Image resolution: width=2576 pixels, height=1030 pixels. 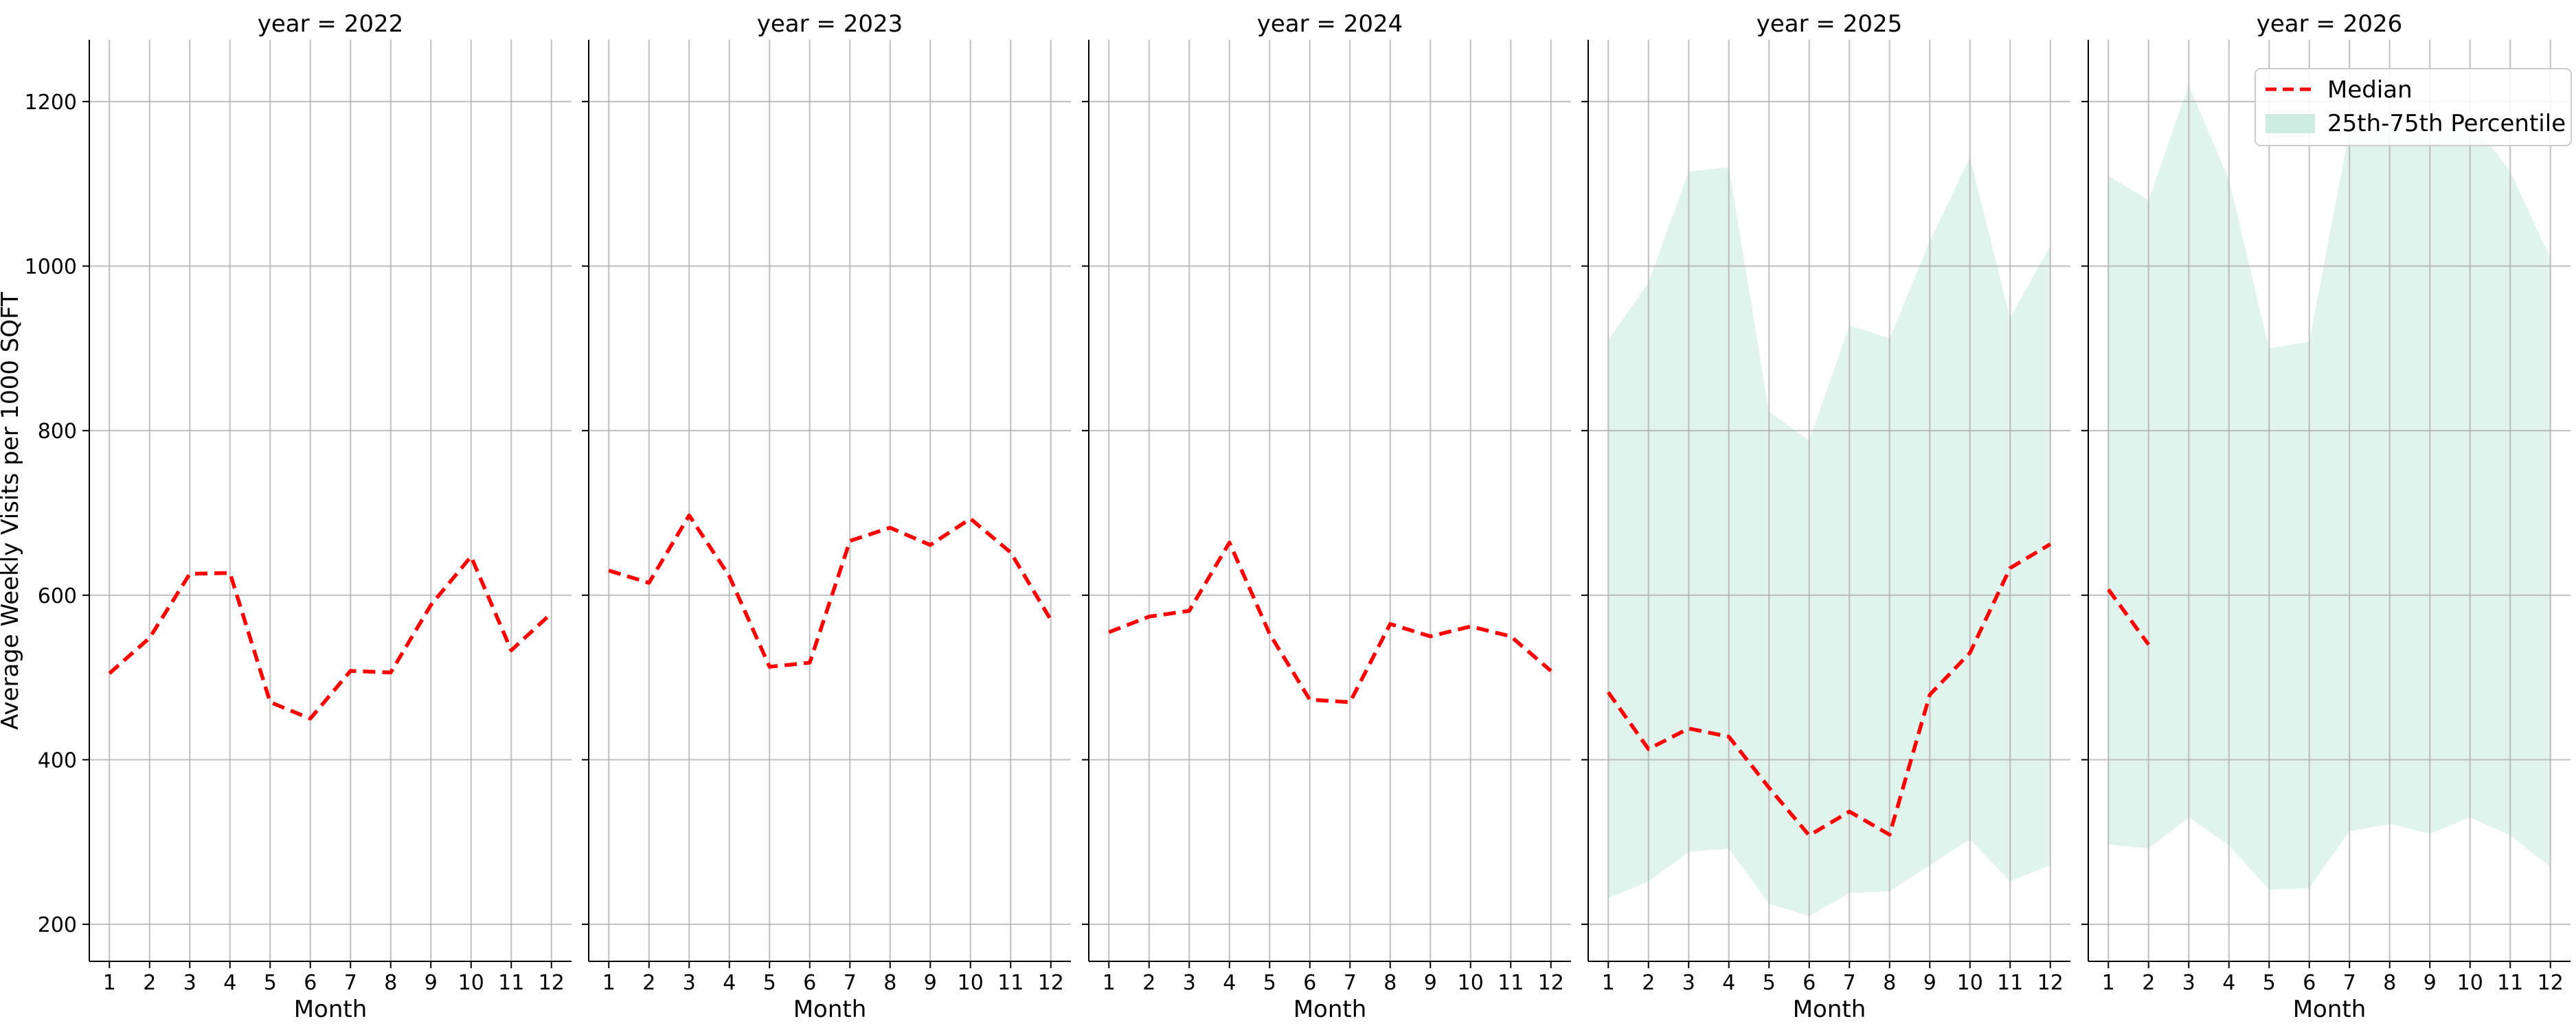 What do you see at coordinates (51, 267) in the screenshot?
I see `y-tick-label: 1000` at bounding box center [51, 267].